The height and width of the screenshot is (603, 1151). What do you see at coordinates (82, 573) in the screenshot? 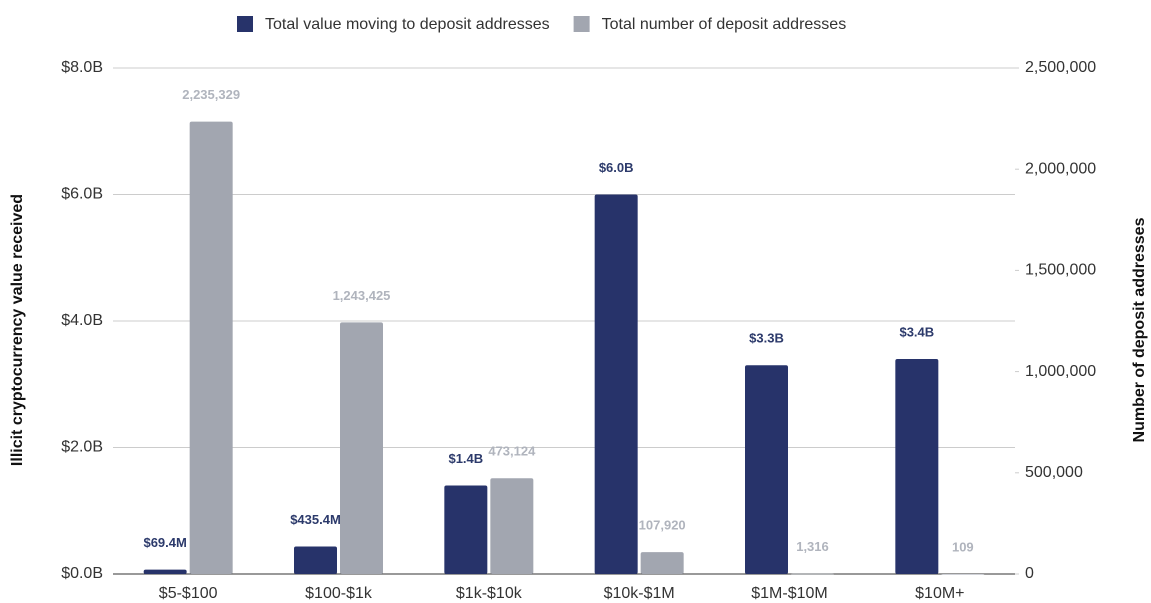
I see `y-tick-label: $0.0B` at bounding box center [82, 573].